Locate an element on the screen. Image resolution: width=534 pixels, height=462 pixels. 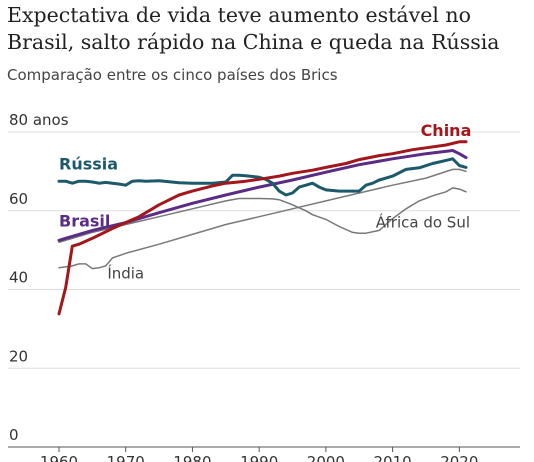
y-tick-label: 40 is located at coordinates (18, 278).